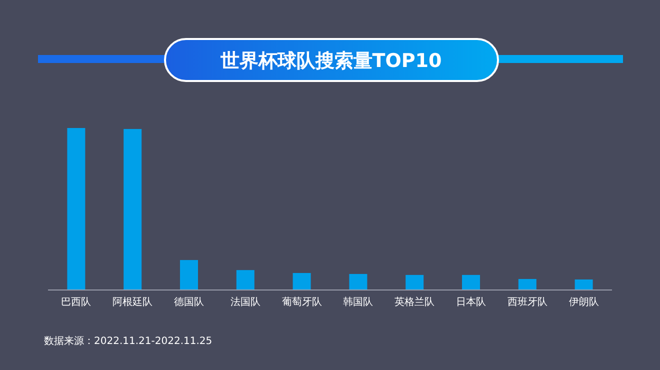 Image resolution: width=660 pixels, height=370 pixels. What do you see at coordinates (128, 341) in the screenshot?
I see `source-note: 数据来源：2022.11.21-2022.11.25` at bounding box center [128, 341].